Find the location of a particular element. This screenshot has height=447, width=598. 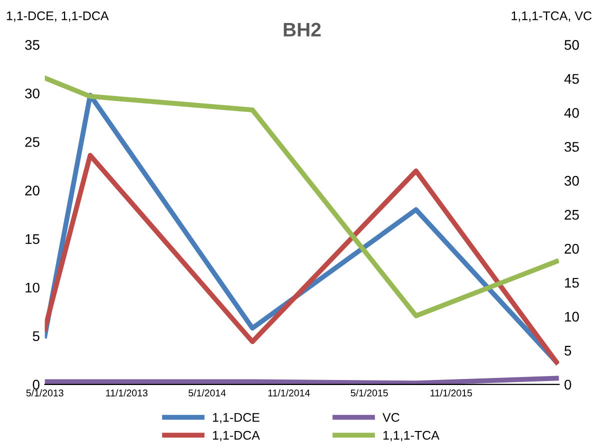

y2-tick-label: 5 is located at coordinates (568, 351).